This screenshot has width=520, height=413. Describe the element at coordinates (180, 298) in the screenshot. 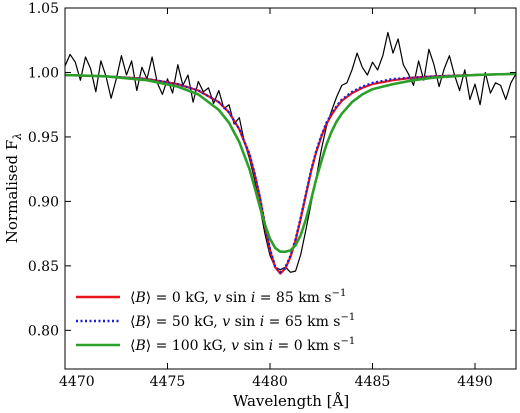

I see `legend-label-part: ⟩ = 0 kG,` at that location.